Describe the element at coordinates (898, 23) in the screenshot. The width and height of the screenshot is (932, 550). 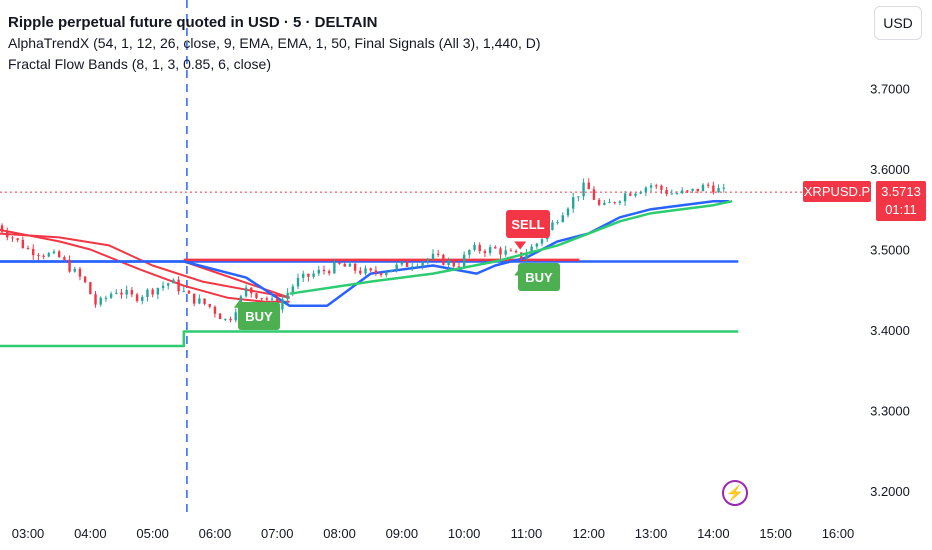
I see `currency-button: USD` at that location.